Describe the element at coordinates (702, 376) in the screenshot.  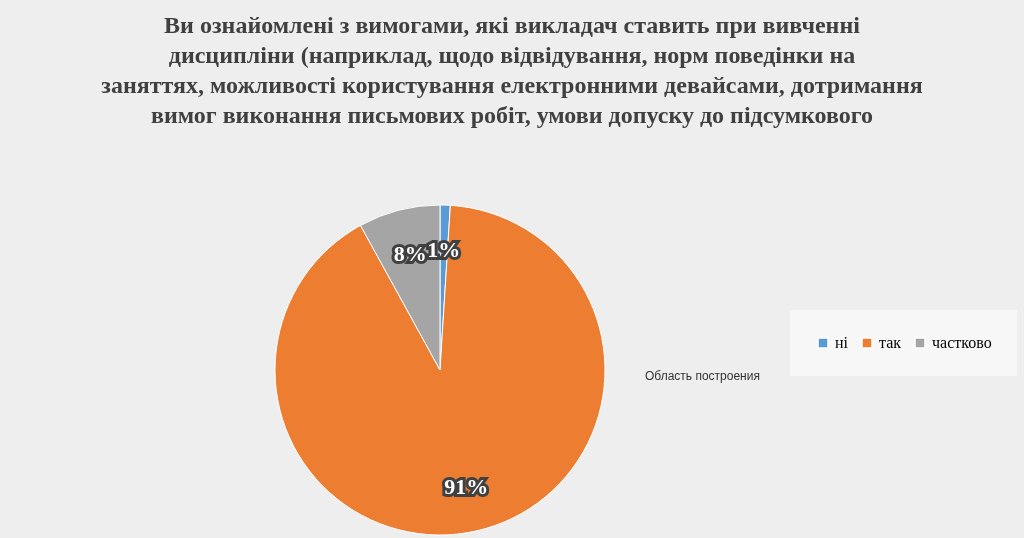
I see `text: Область построения` at that location.